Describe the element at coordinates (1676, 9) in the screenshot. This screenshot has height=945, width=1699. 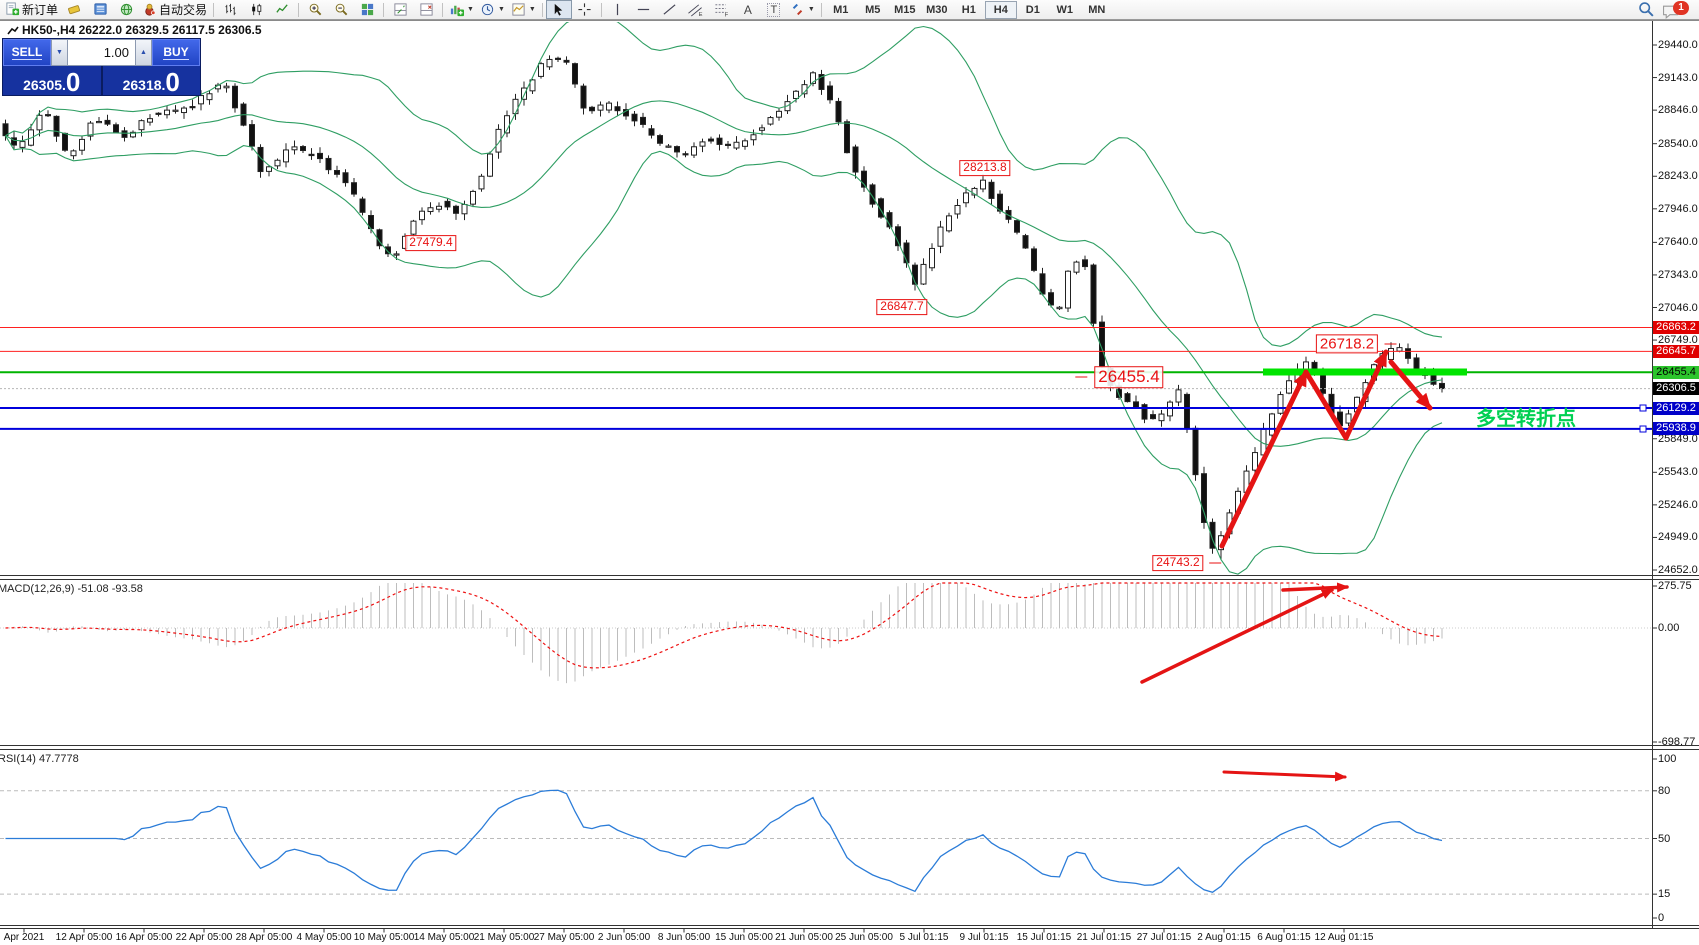
I see `notifications-button: 1` at that location.